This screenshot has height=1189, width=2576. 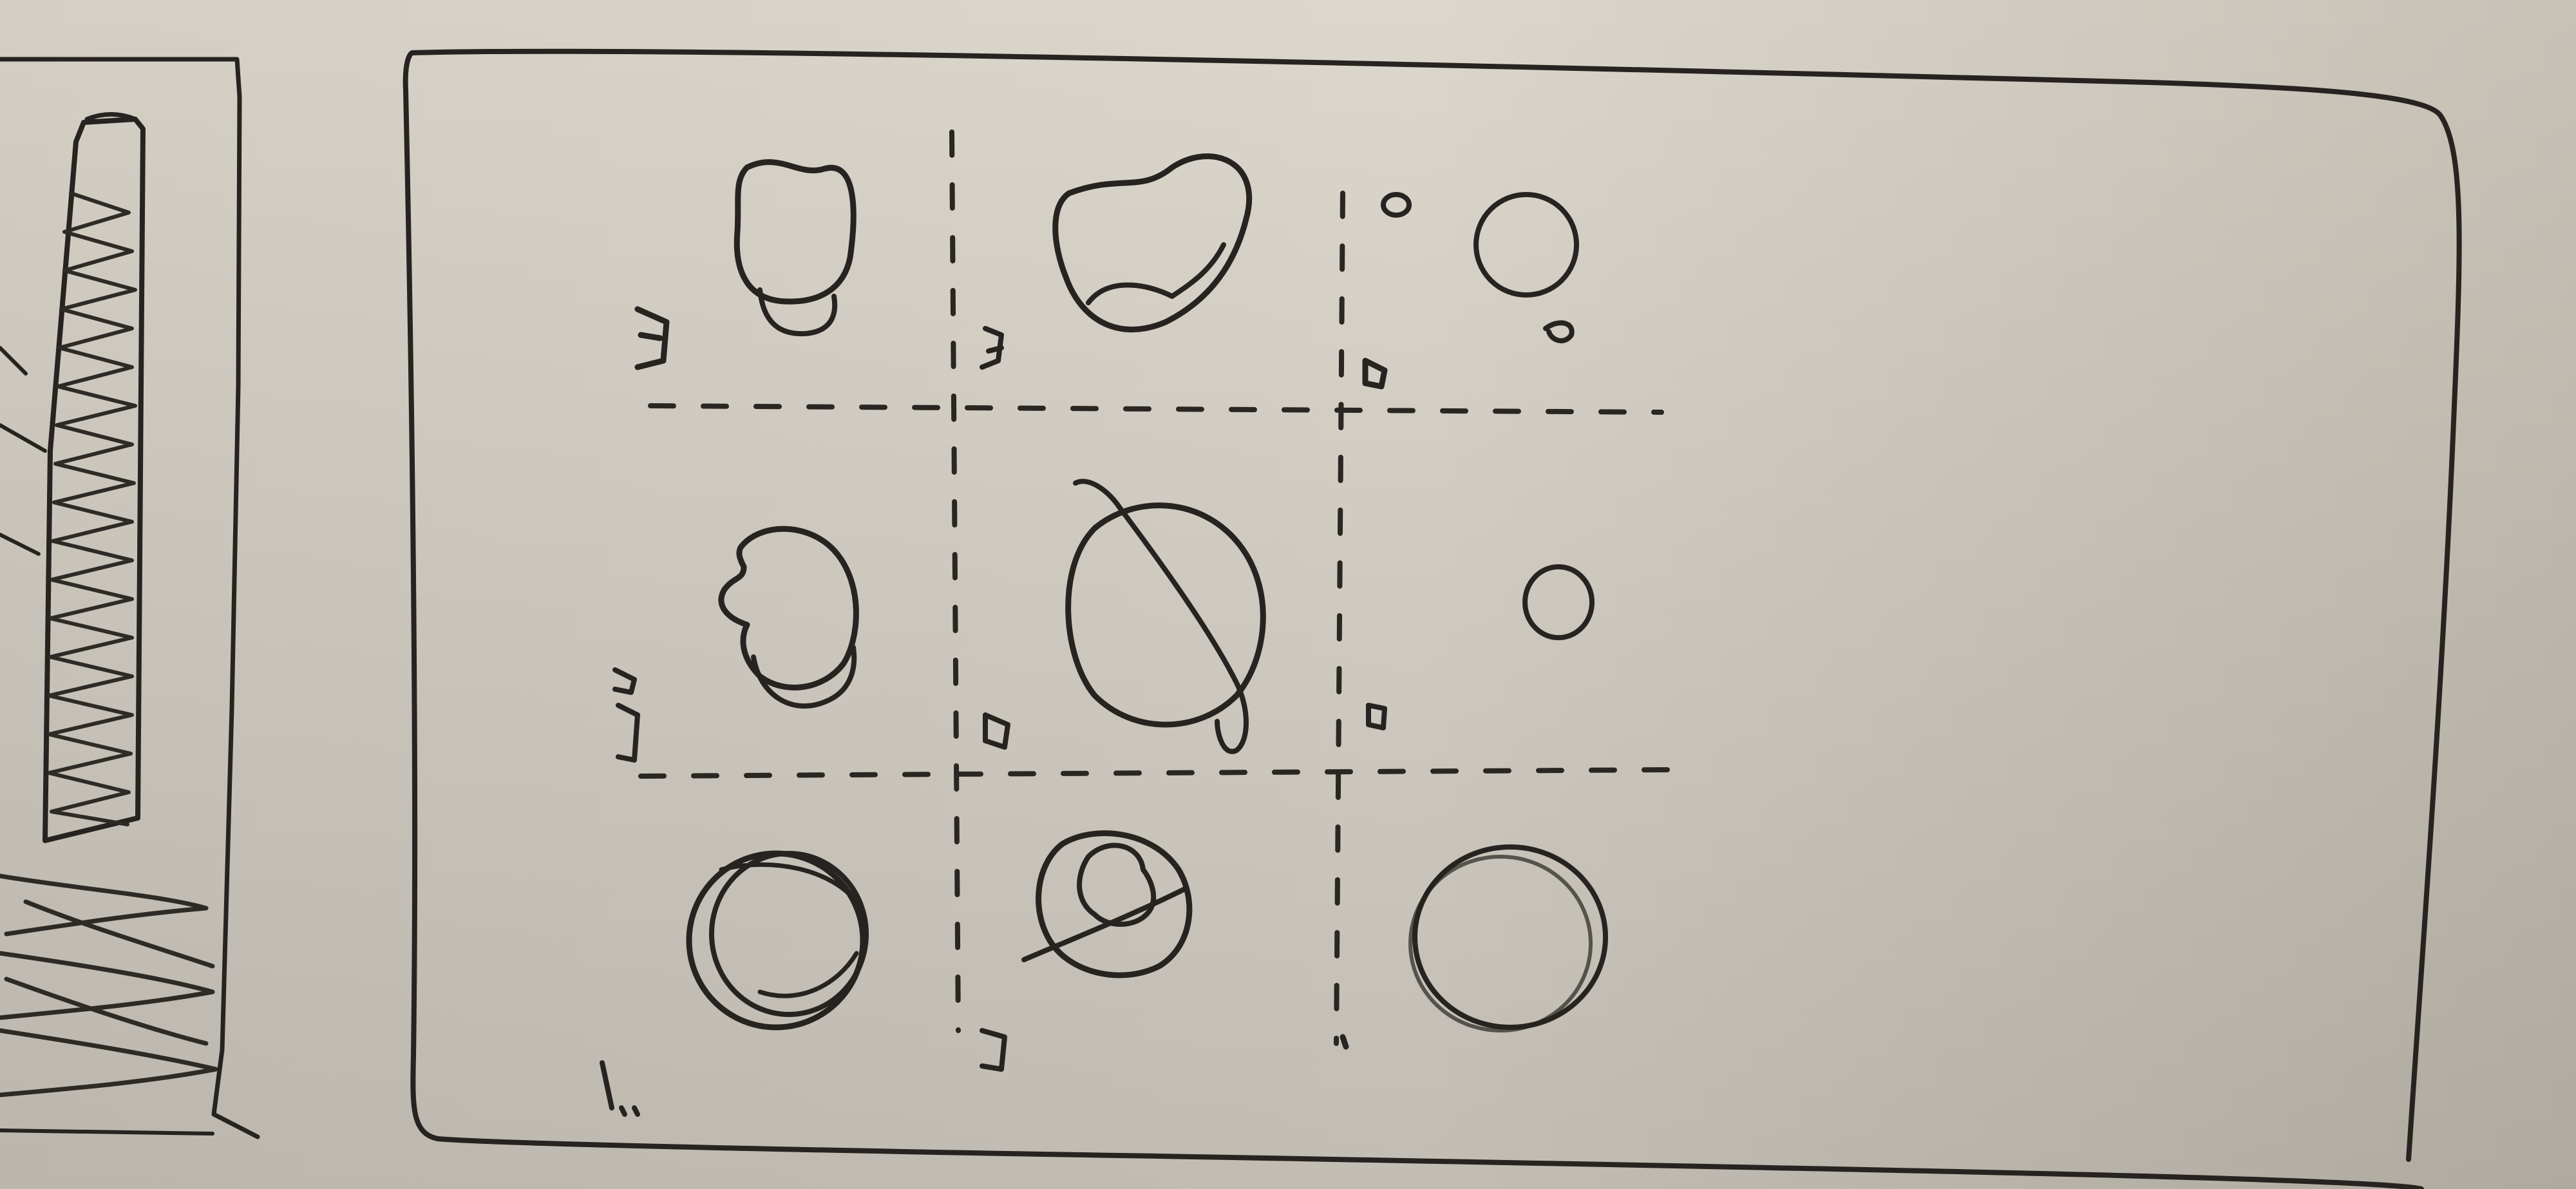 What do you see at coordinates (1481, 647) in the screenshot?
I see `cell-2-3-small-circle` at bounding box center [1481, 647].